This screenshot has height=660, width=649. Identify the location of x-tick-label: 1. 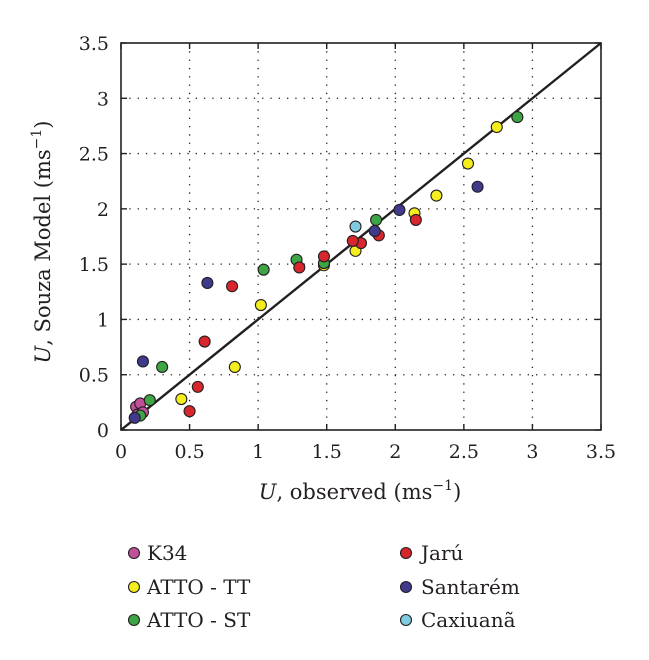
(258, 452).